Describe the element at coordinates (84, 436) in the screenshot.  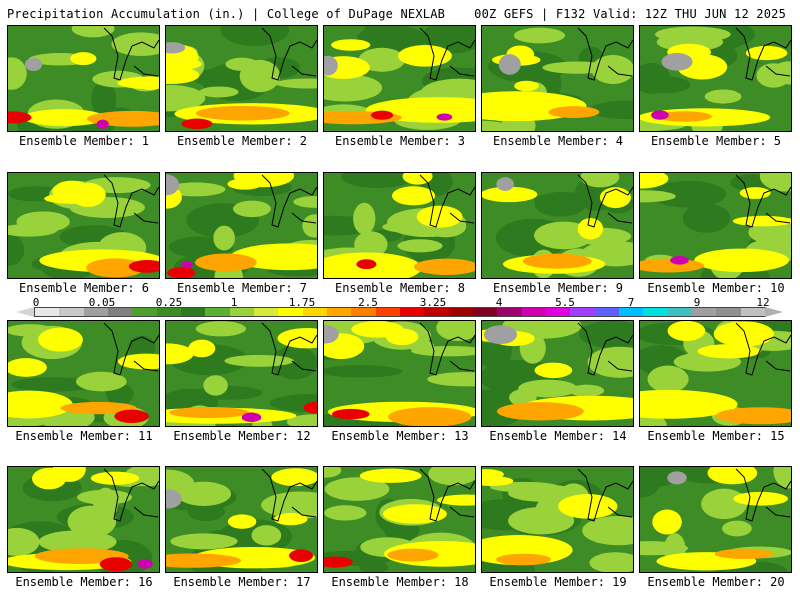
I see `member-caption-11: Ensemble Member: 11` at that location.